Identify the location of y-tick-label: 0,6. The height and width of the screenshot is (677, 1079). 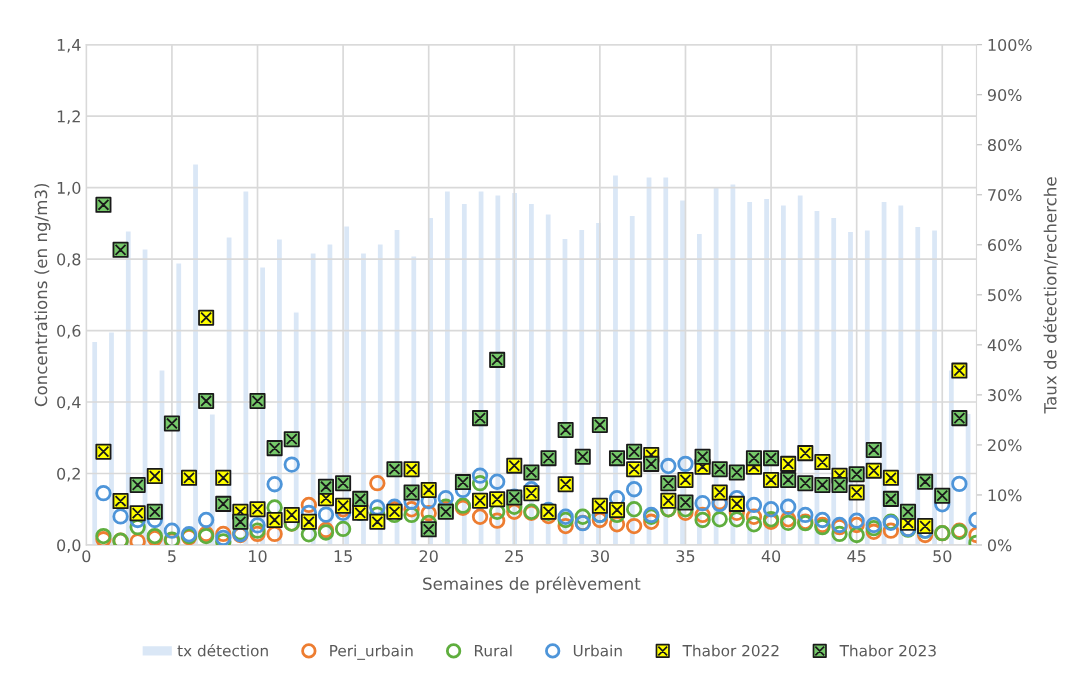
(69, 331).